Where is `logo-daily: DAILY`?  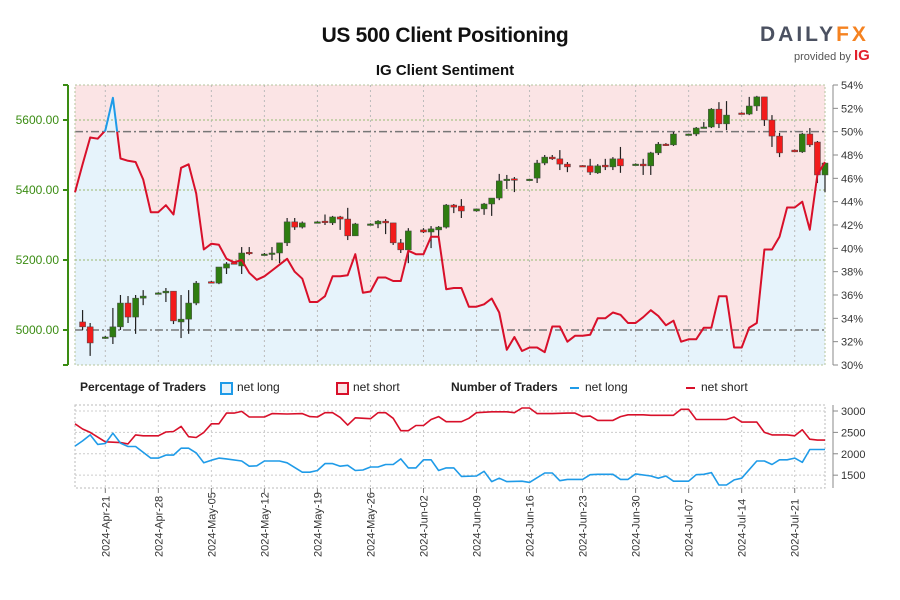
logo-daily: DAILY is located at coordinates (798, 34).